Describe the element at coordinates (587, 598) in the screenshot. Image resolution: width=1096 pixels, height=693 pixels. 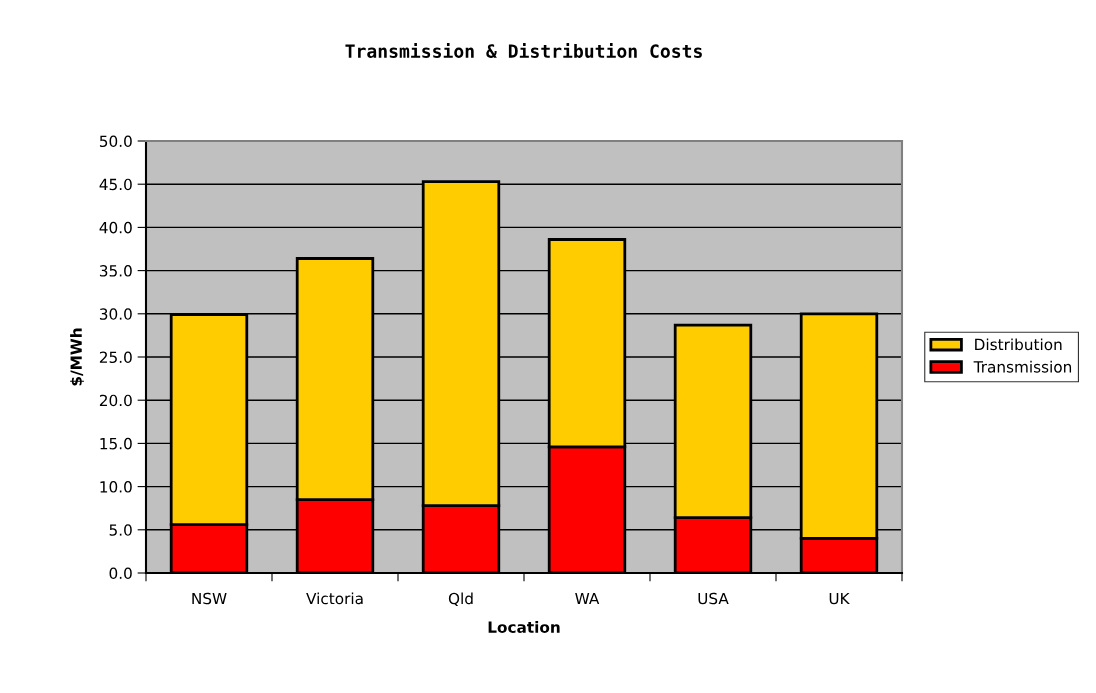
I see `x-tick-label: WA` at that location.